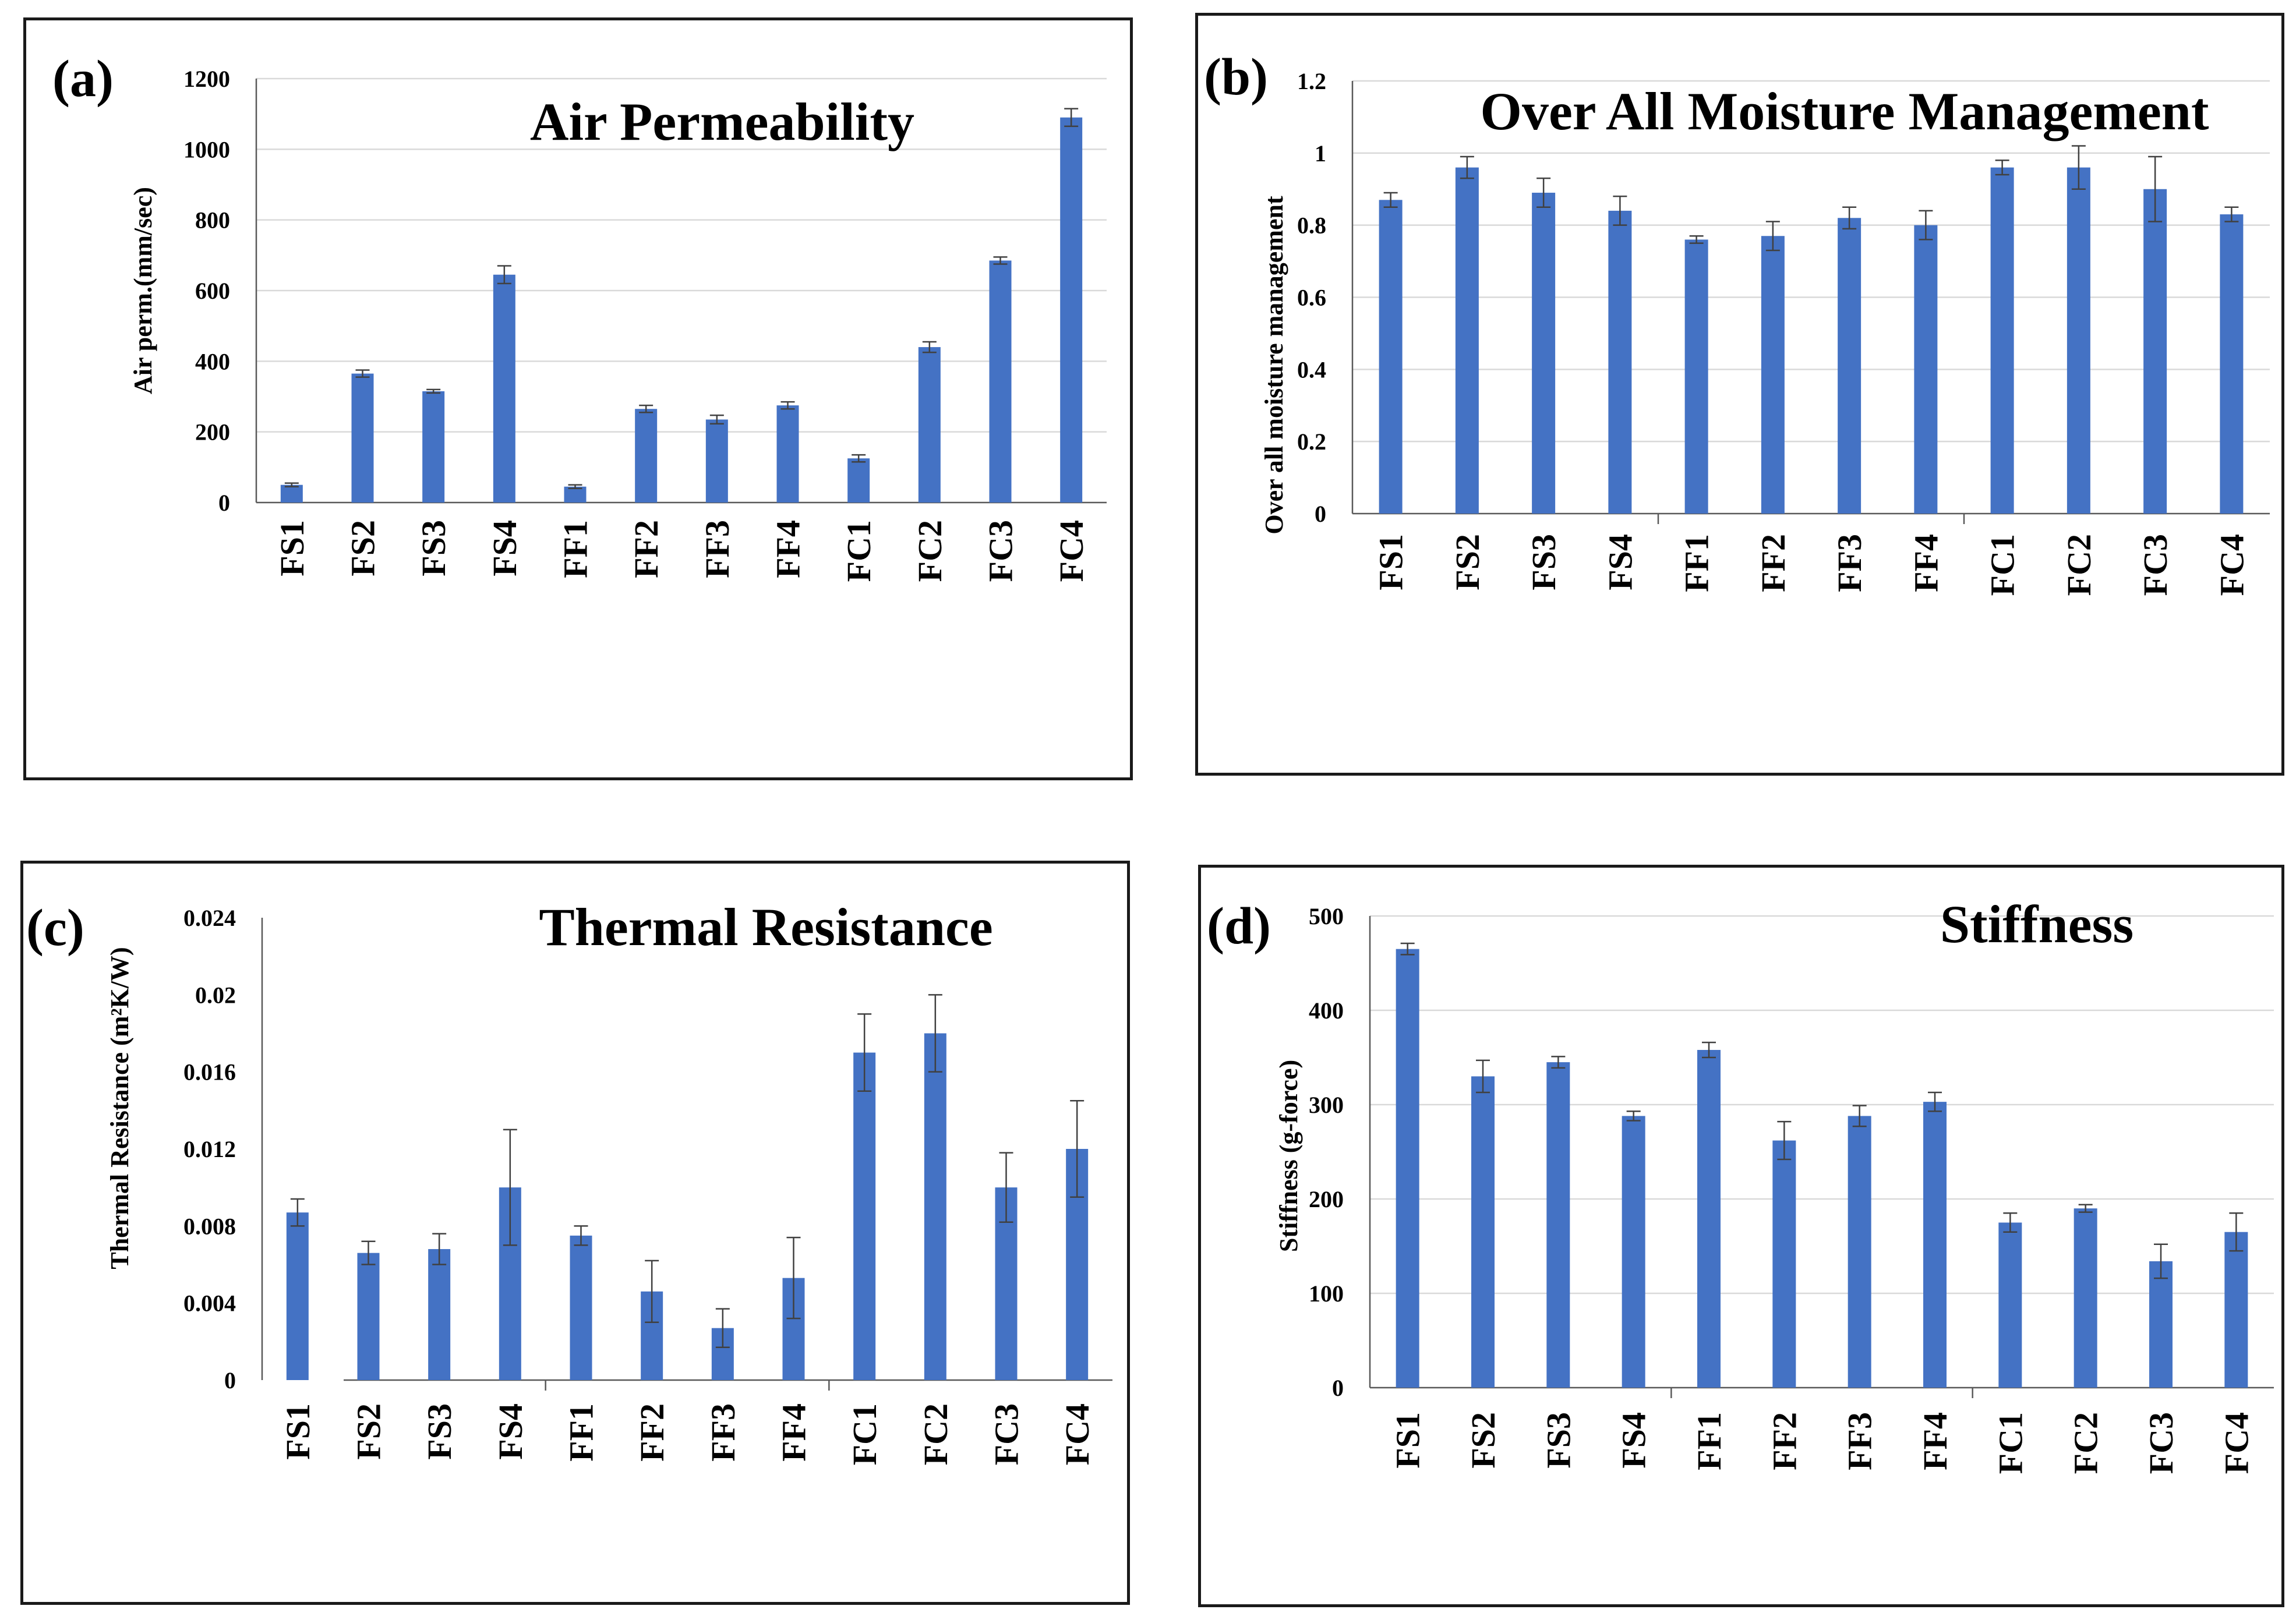 This screenshot has width=2296, height=1620. What do you see at coordinates (143, 290) in the screenshot?
I see `y-axis-label: Air perm.(mm/sec)` at bounding box center [143, 290].